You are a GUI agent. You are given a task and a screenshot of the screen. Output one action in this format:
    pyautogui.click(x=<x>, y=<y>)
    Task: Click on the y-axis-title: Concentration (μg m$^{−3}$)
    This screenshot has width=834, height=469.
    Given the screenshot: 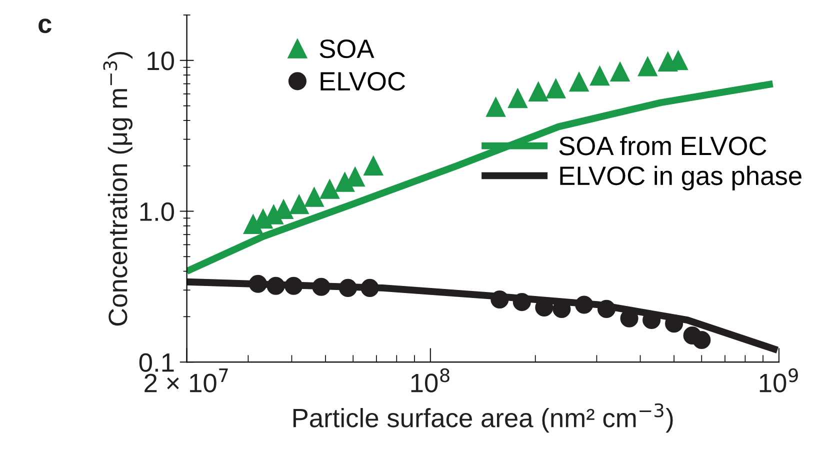 What is the action you would take?
    pyautogui.click(x=118, y=189)
    